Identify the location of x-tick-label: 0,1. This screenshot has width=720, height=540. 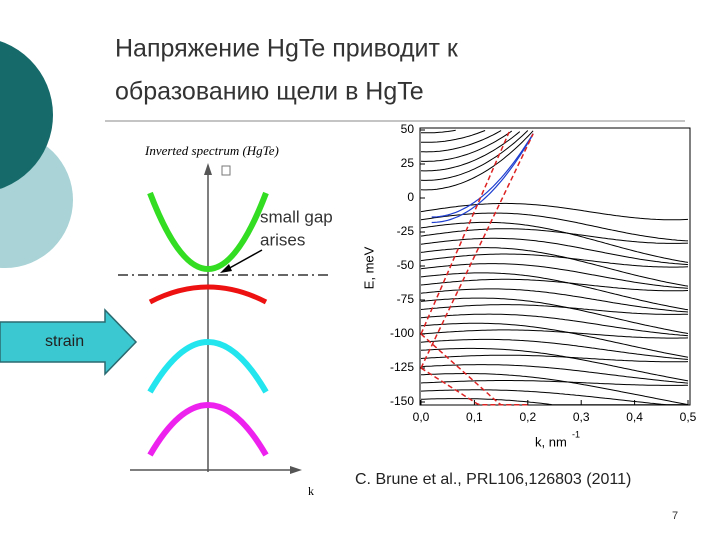
(474, 417).